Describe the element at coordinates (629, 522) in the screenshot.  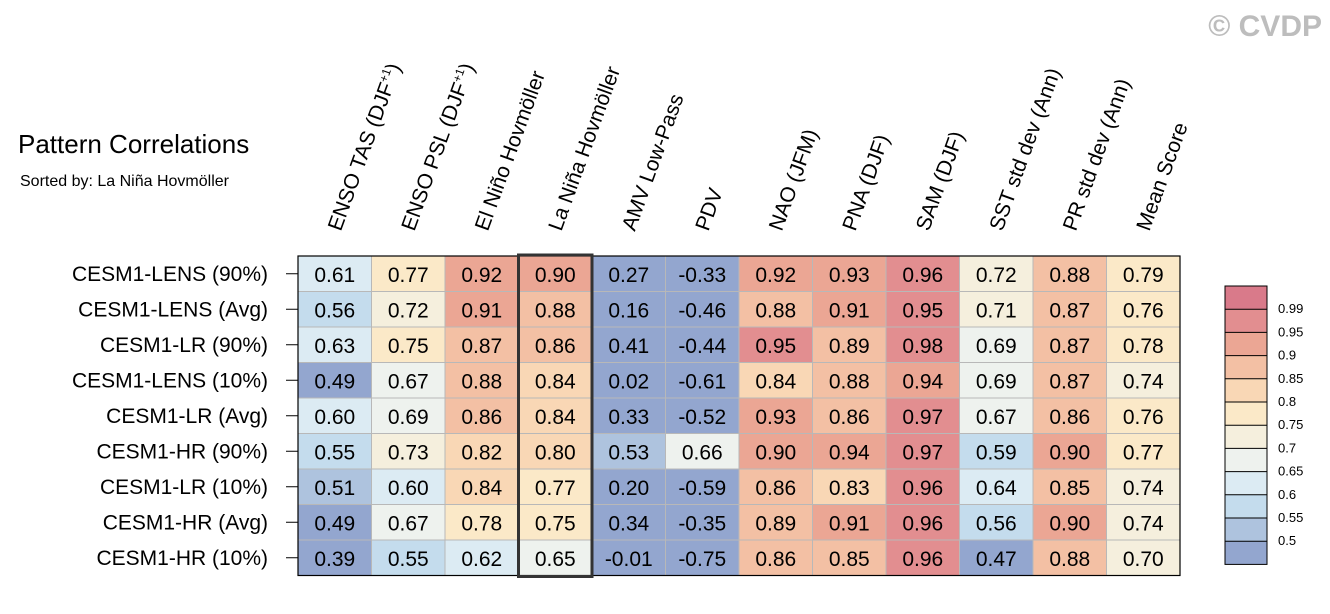
I see `heatmap-cell-r7-c4` at that location.